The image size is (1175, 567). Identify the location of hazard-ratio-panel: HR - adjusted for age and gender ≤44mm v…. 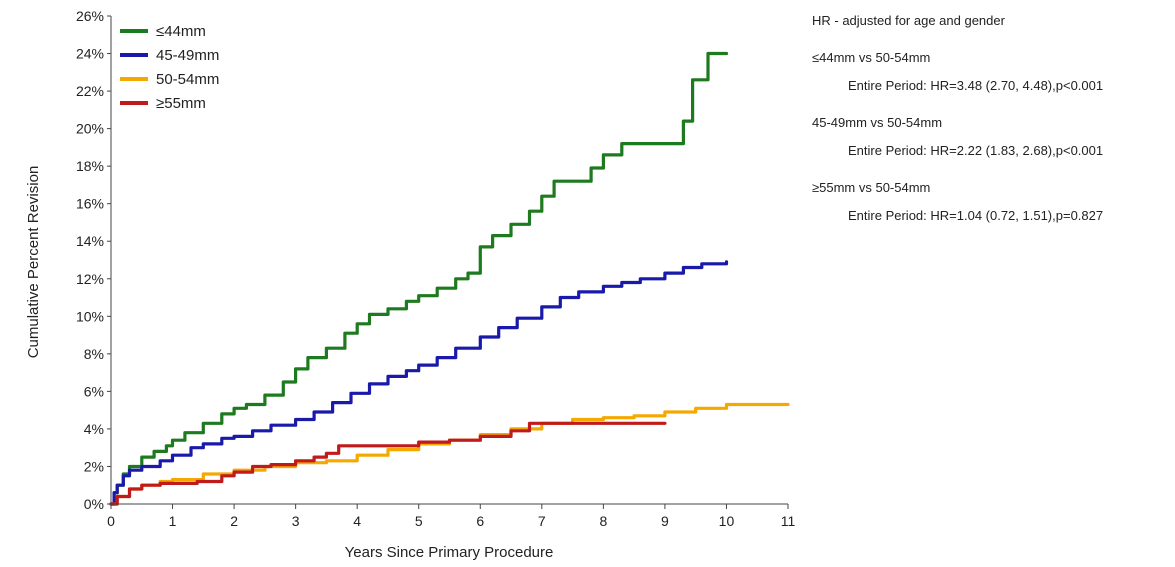
(987, 118).